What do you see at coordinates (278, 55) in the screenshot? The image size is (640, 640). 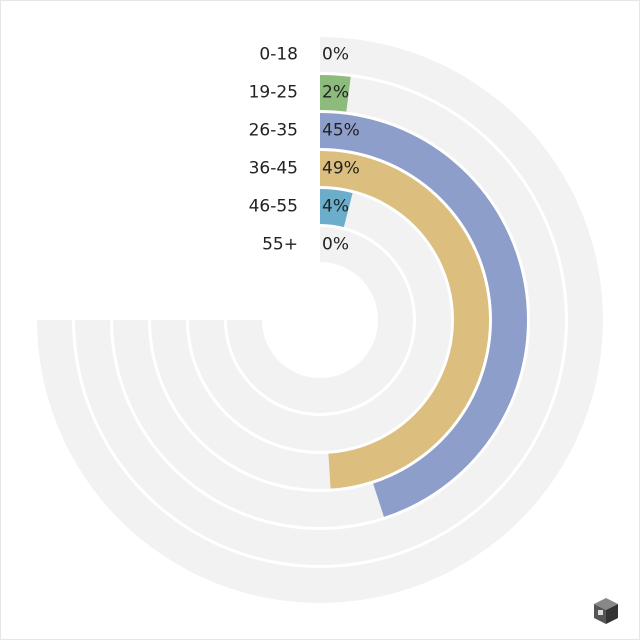 I see `category-label: 0-18` at bounding box center [278, 55].